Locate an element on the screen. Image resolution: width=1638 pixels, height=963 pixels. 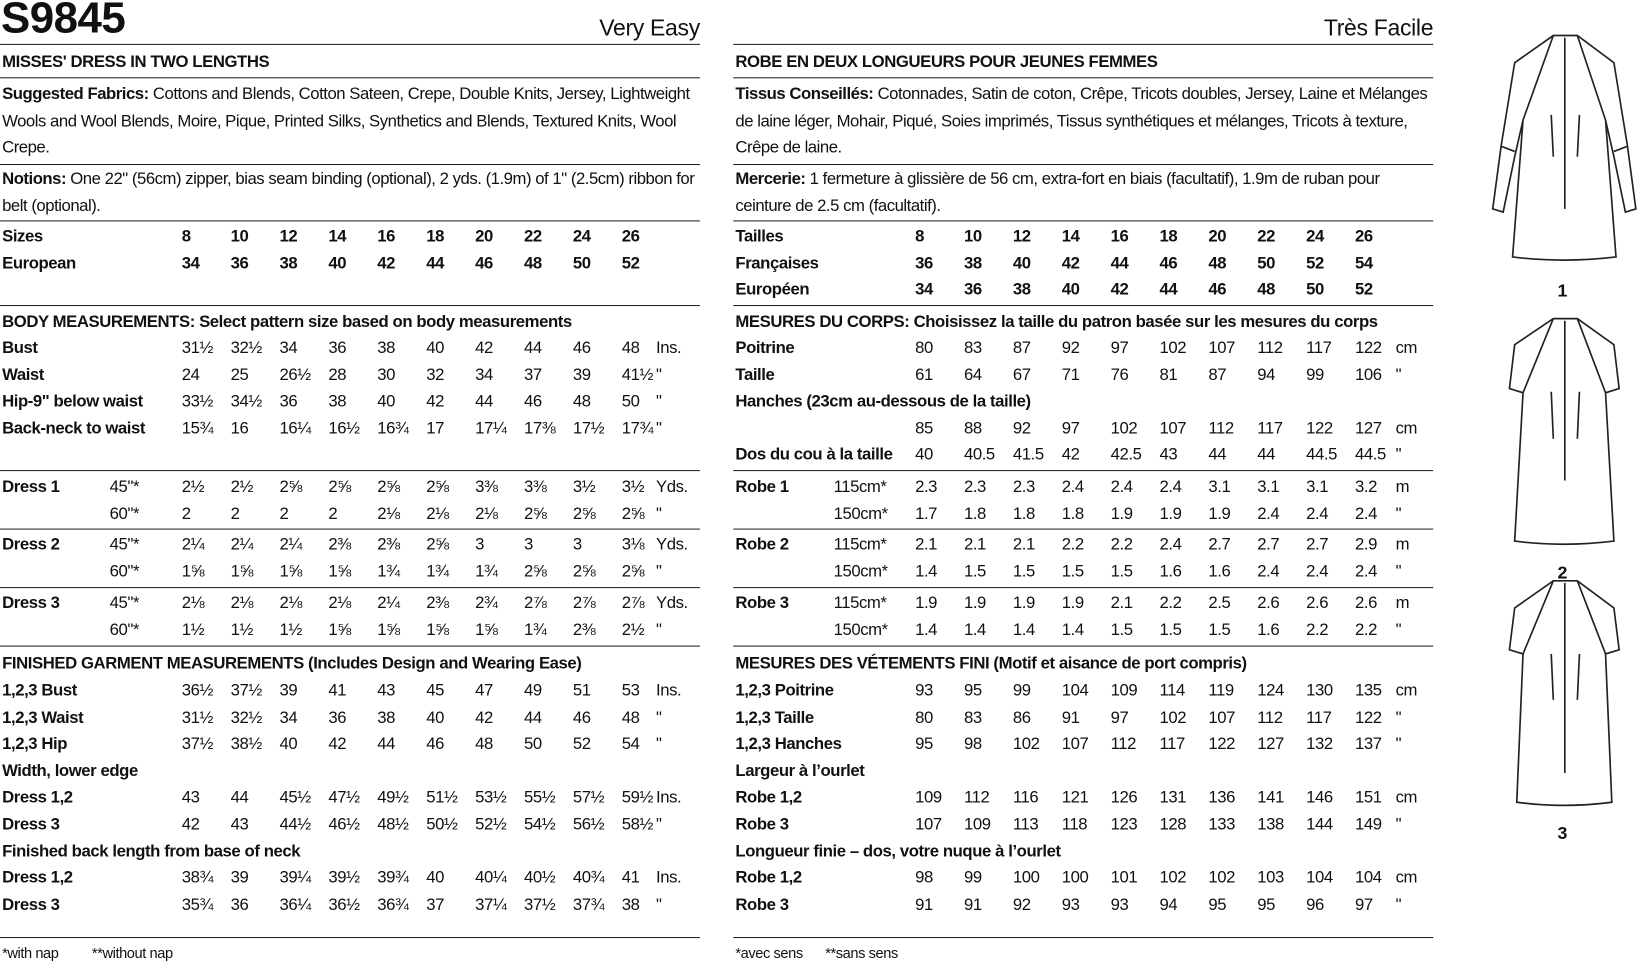
cell: 32 is located at coordinates (435, 375).